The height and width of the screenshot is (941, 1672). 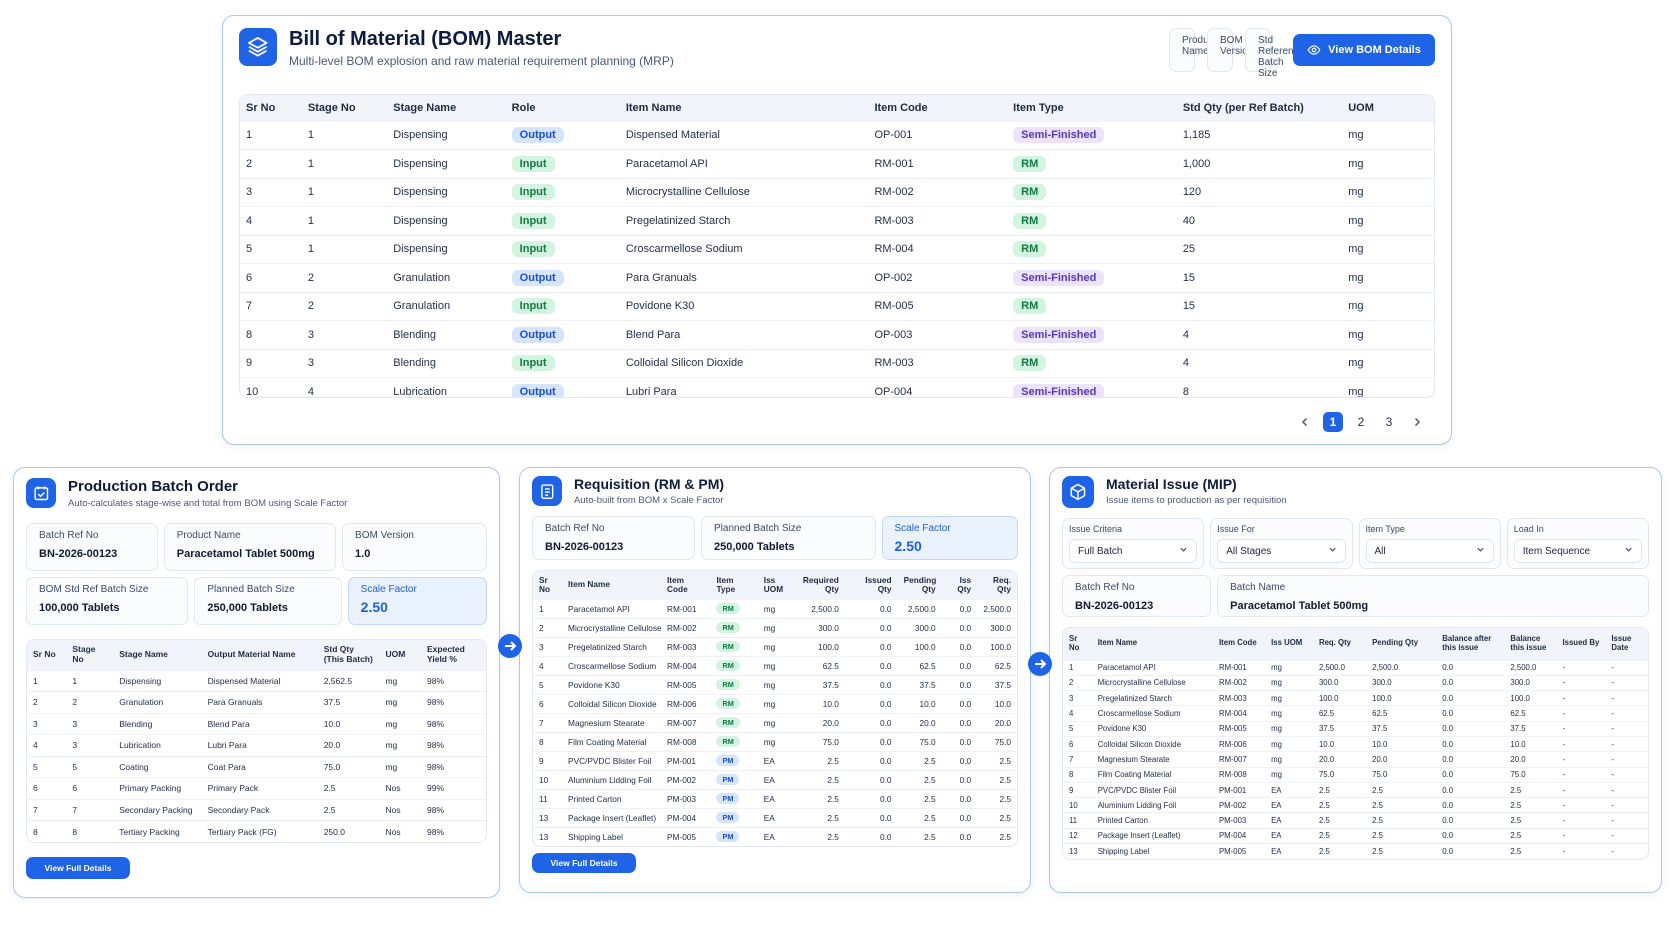 I want to click on column-header: Issue Date, so click(x=1626, y=644).